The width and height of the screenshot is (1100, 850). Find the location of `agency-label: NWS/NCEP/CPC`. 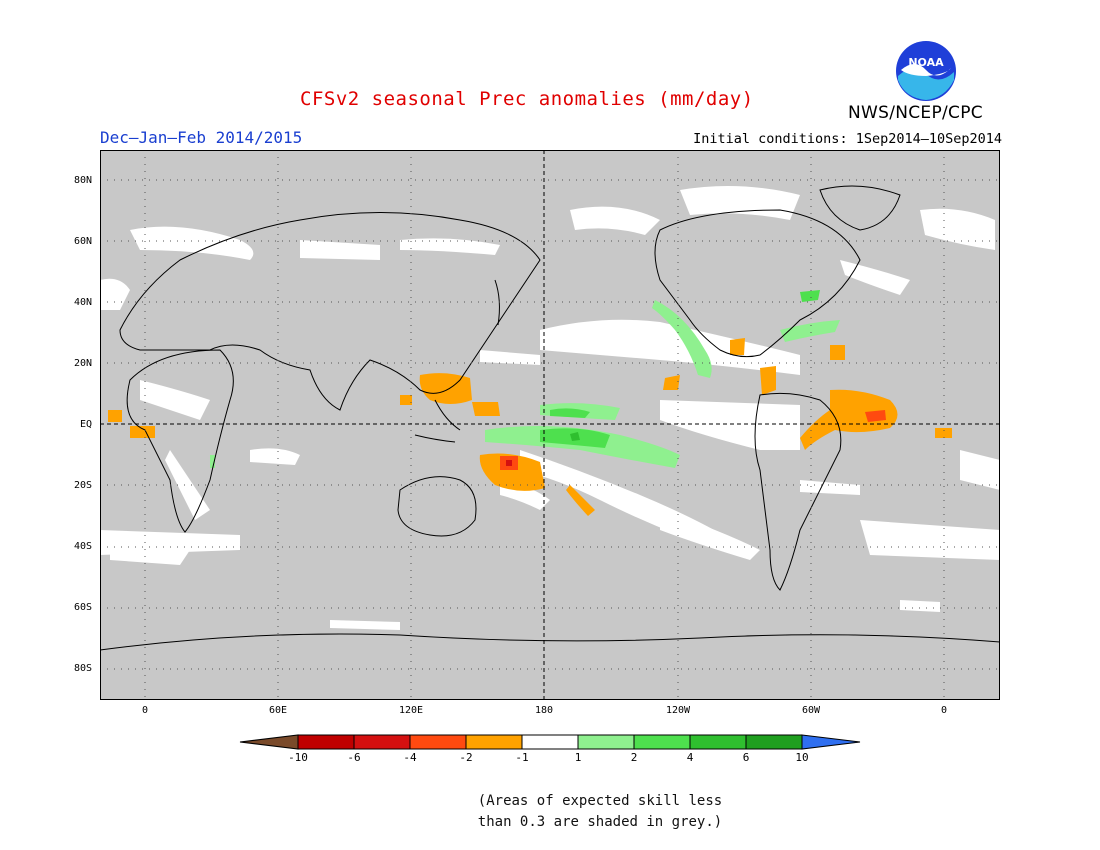

agency-label: NWS/NCEP/CPC is located at coordinates (915, 113).